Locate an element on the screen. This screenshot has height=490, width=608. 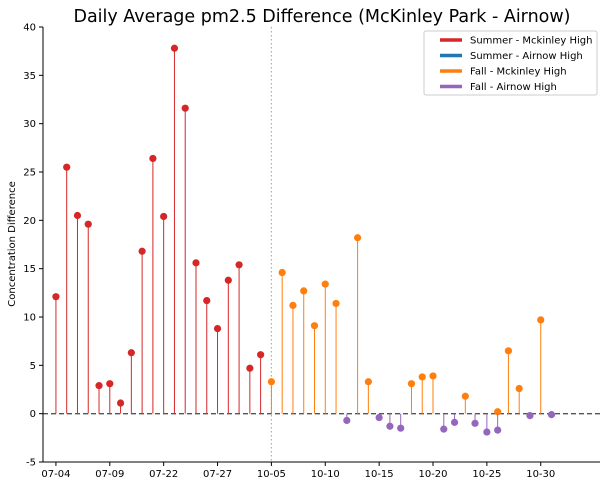
y-tick-label-4: 15 is located at coordinates (29, 269).